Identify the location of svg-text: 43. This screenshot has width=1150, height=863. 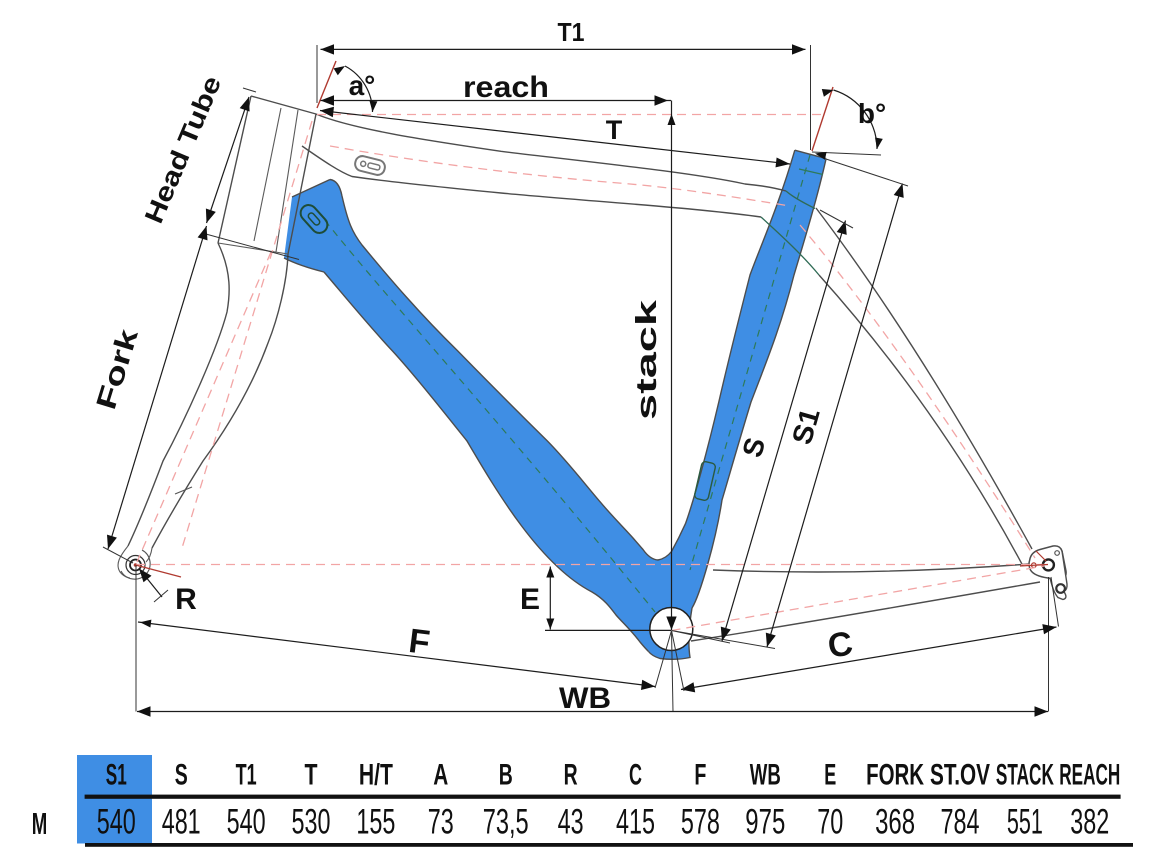
(571, 822).